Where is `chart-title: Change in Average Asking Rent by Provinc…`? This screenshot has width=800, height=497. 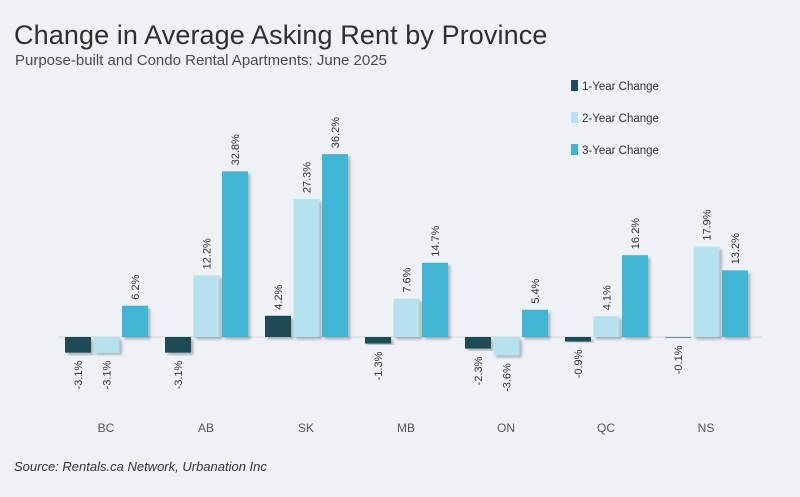
chart-title: Change in Average Asking Rent by Provinc… is located at coordinates (281, 35).